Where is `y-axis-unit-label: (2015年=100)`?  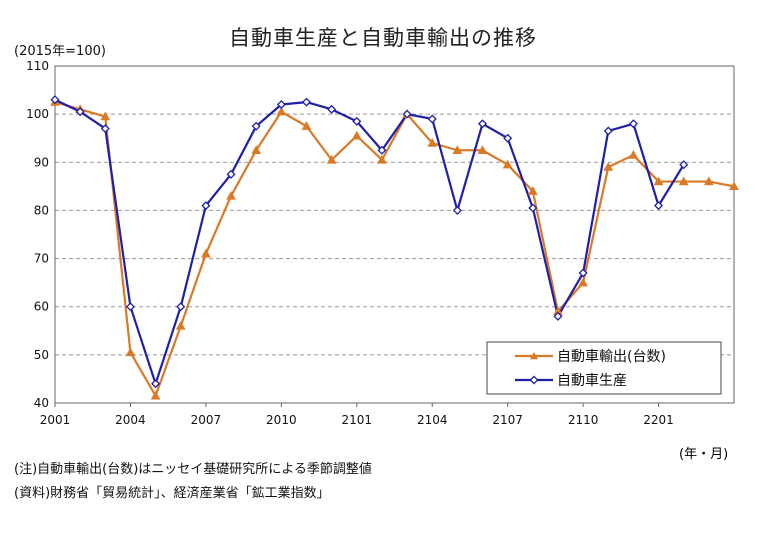 y-axis-unit-label: (2015年=100) is located at coordinates (60, 51).